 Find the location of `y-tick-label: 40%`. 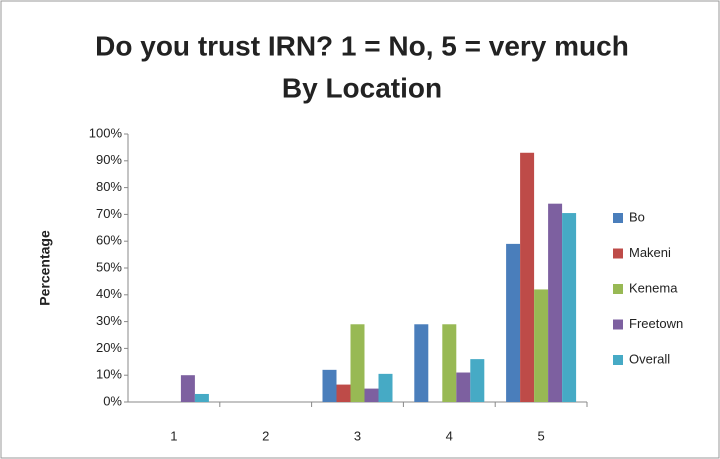

y-tick-label: 40% is located at coordinates (109, 293).